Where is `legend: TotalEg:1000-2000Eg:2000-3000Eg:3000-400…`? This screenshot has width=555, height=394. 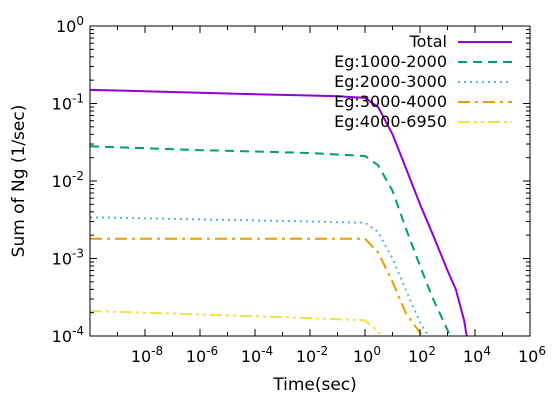 legend: TotalEg:1000-2000Eg:2000-3000Eg:3000-400… is located at coordinates (423, 81).